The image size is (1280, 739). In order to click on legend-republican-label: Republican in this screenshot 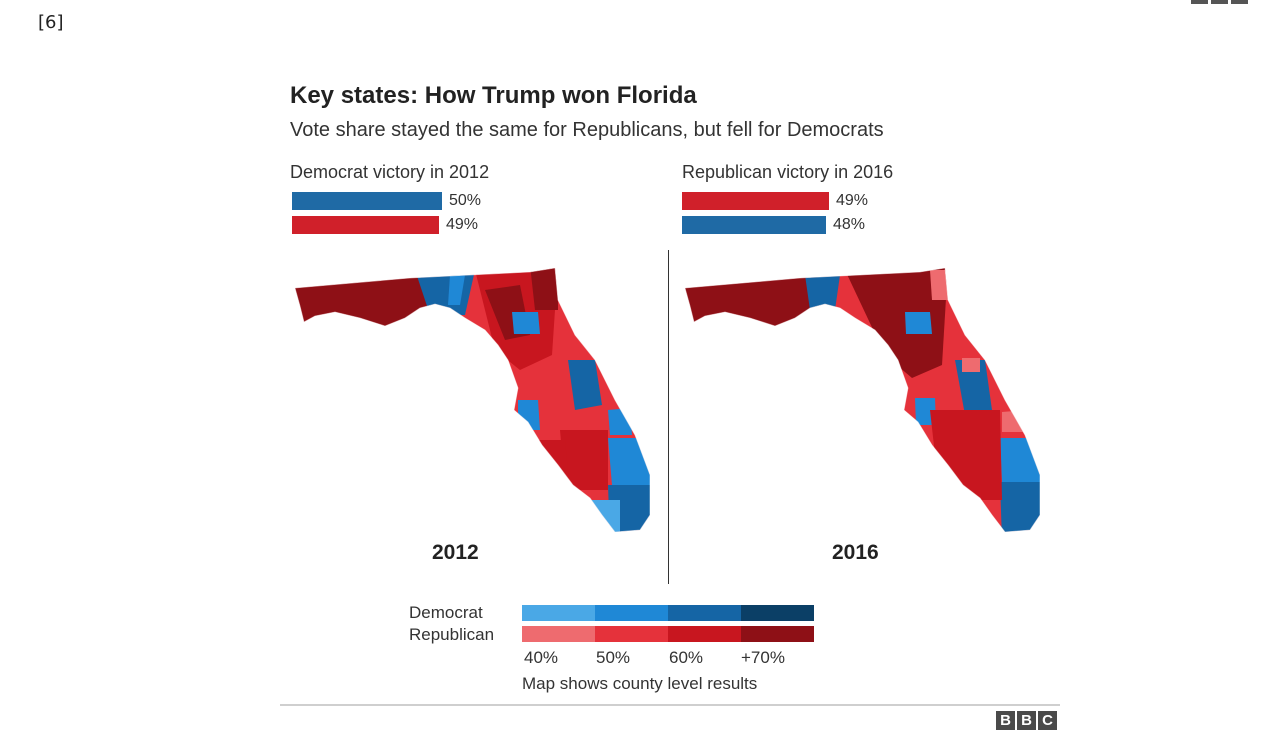, I will do `click(452, 634)`.